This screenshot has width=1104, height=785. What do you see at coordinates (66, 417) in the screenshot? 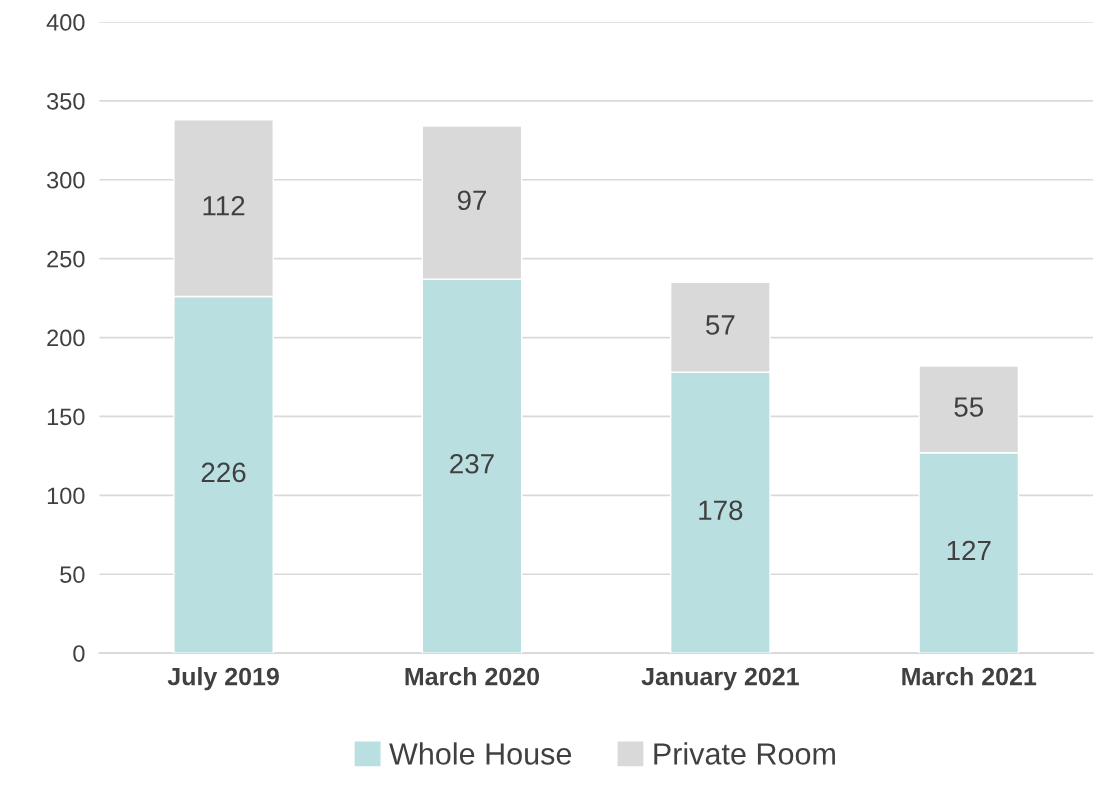
I see `y-tick-label: 150` at bounding box center [66, 417].